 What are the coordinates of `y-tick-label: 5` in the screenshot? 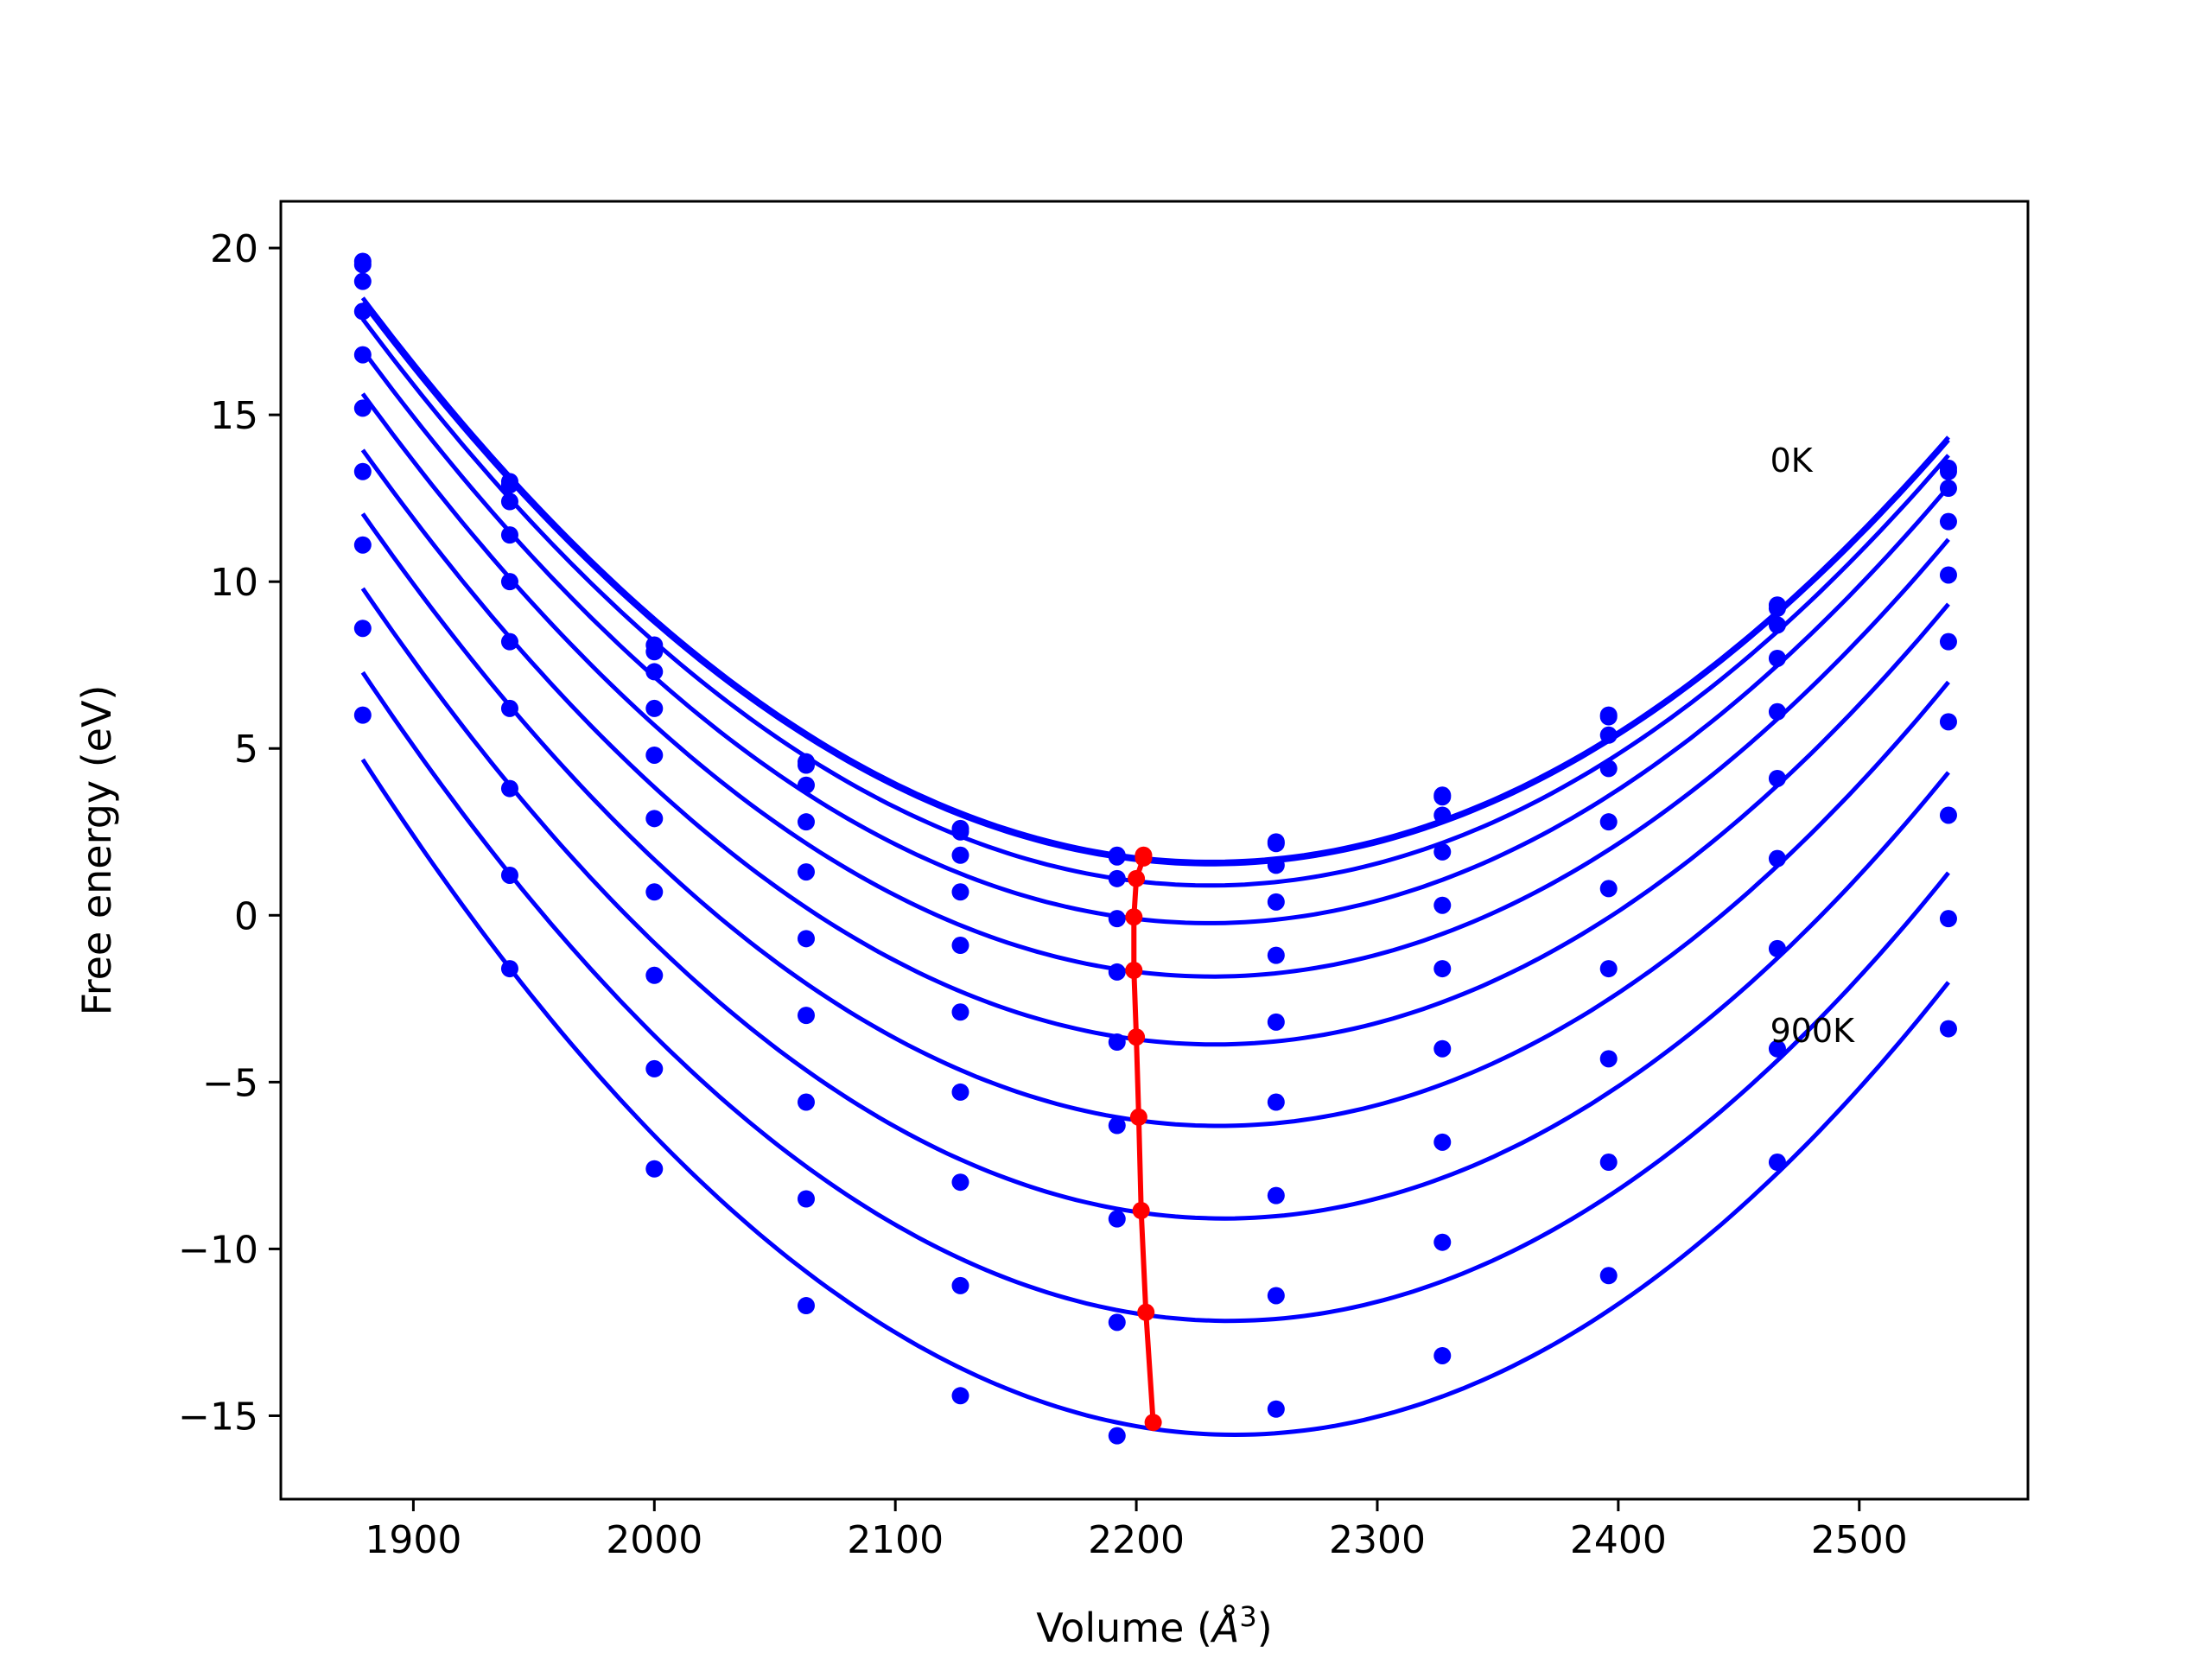 It's located at (246, 750).